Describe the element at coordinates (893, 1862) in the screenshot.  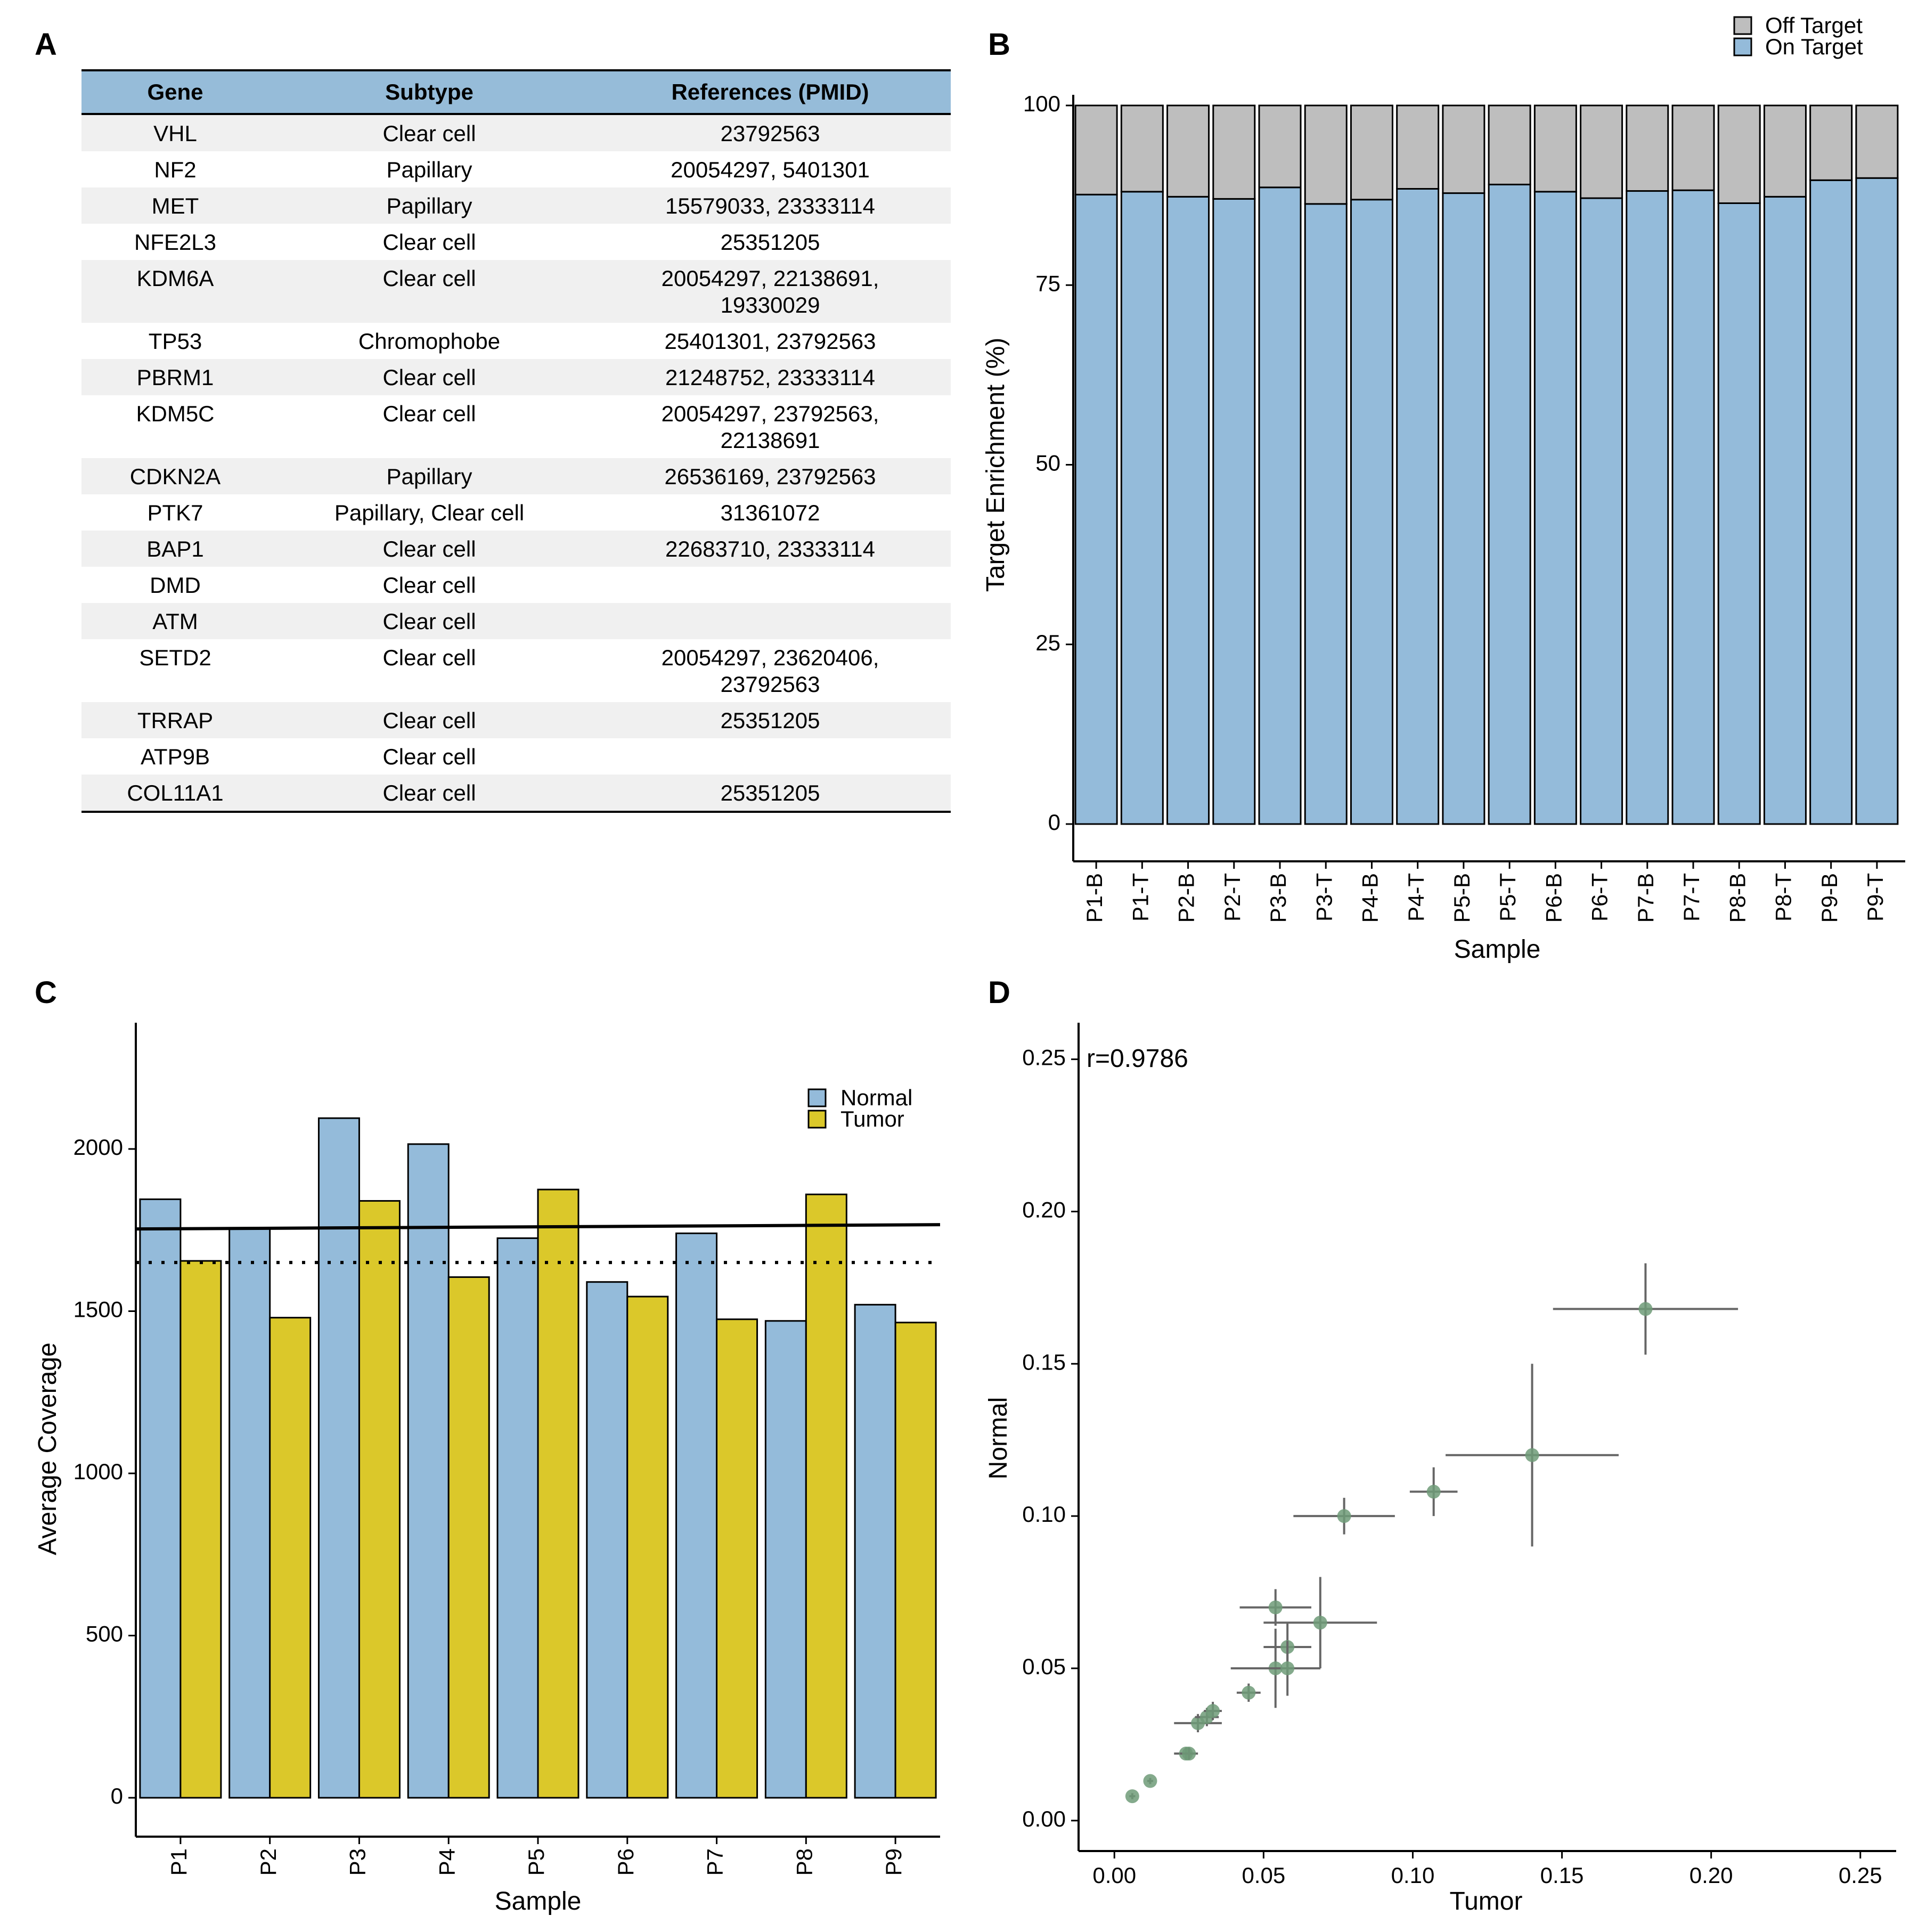
I see `x-tick-label: P9` at that location.